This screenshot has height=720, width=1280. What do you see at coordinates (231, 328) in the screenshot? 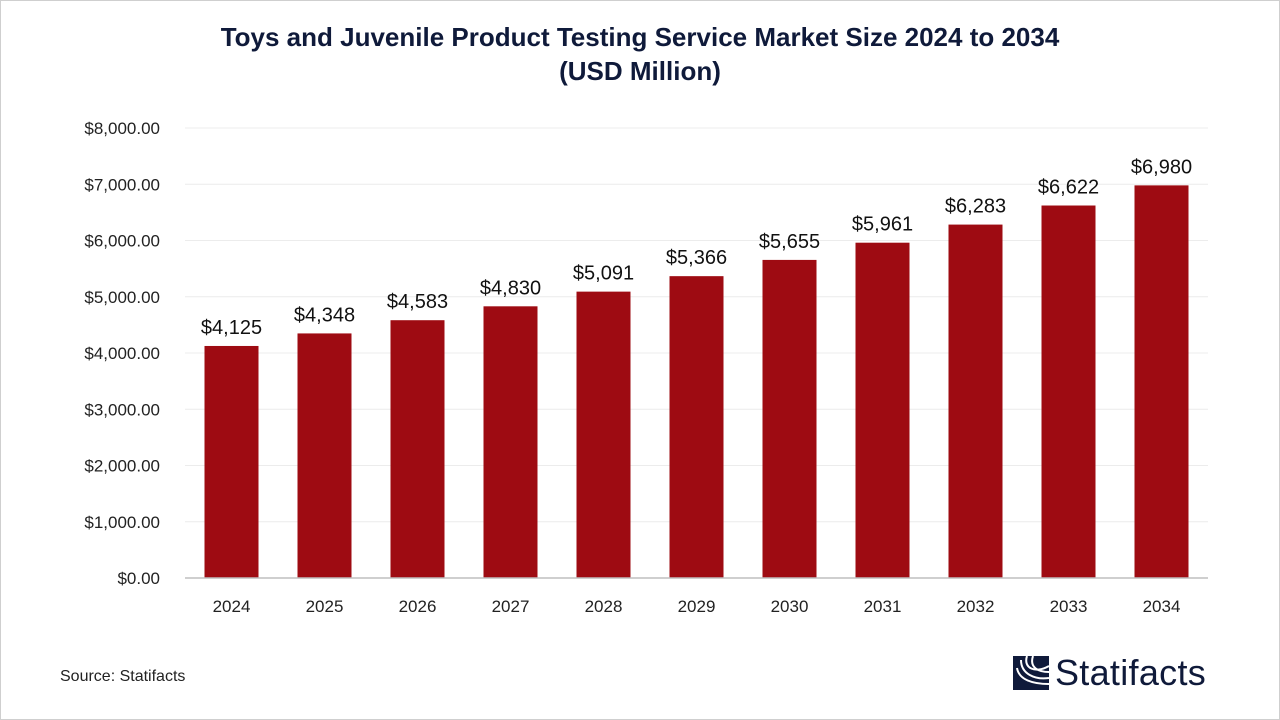
I see `data-label: $4,125` at bounding box center [231, 328].